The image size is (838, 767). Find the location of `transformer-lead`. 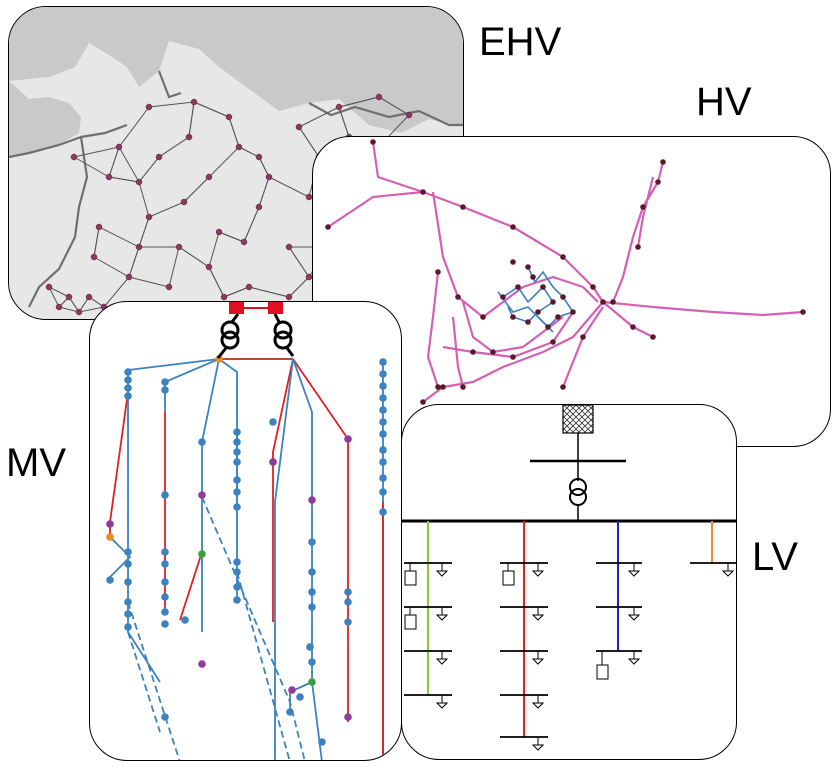

transformer-lead is located at coordinates (255, 336).